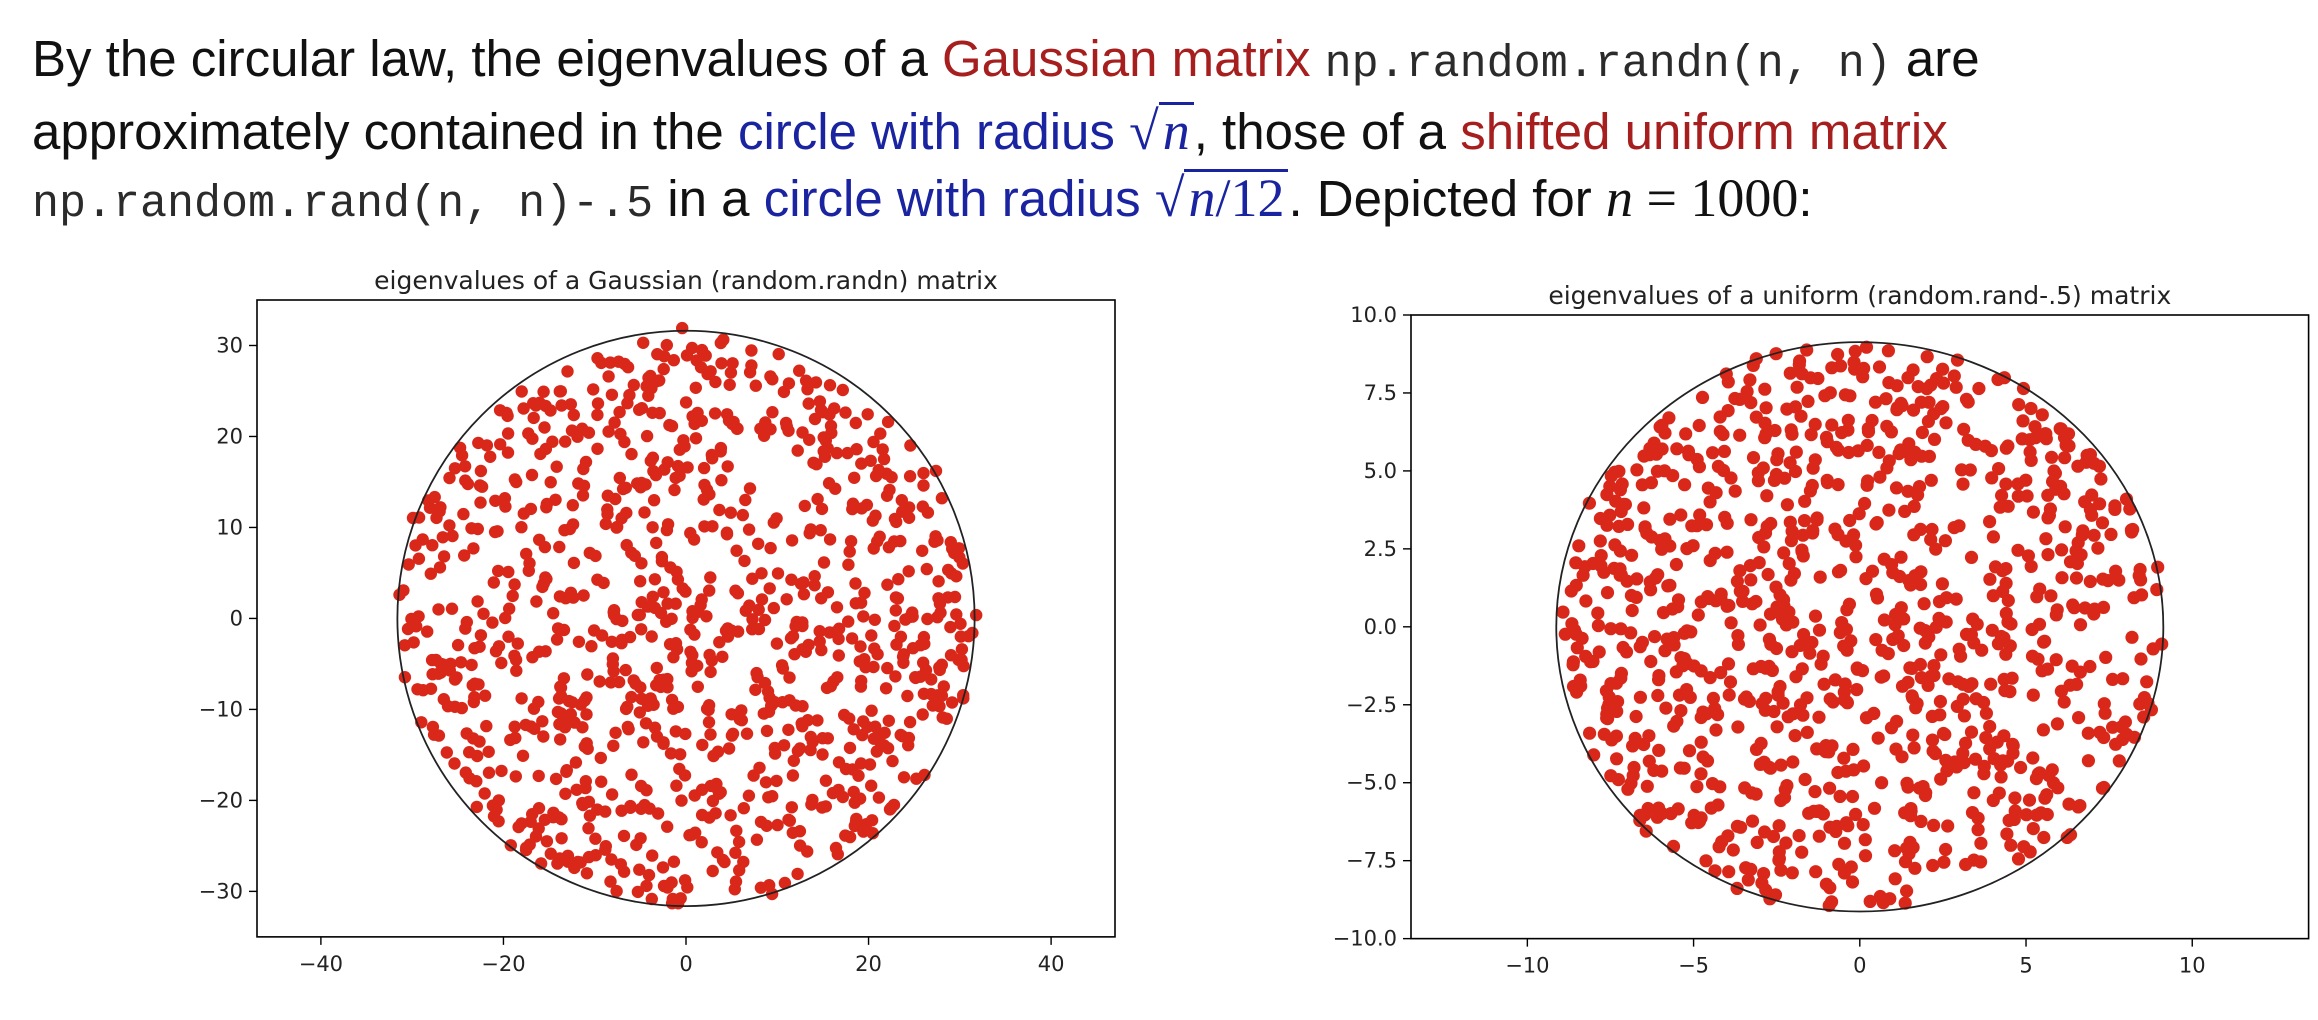 Image resolution: width=2318 pixels, height=1020 pixels. Describe the element at coordinates (2025, 966) in the screenshot. I see `x-tick-label: 5` at that location.